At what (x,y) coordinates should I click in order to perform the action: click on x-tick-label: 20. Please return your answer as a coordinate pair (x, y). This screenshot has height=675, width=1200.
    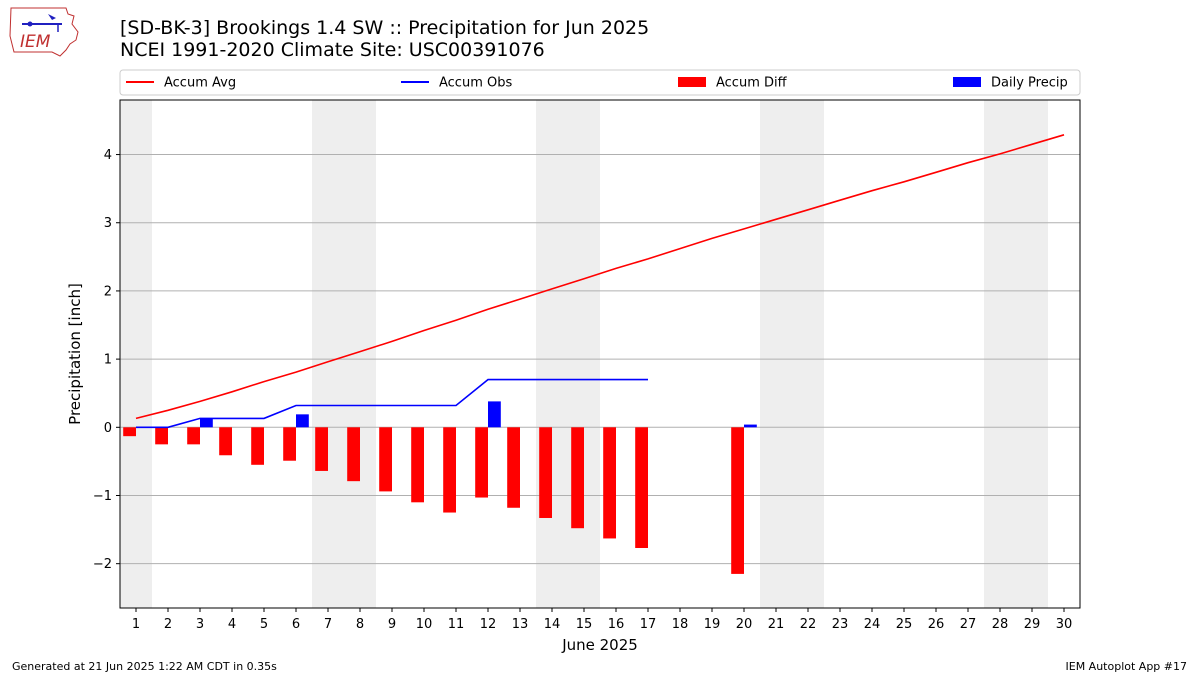
    Looking at the image, I should click on (744, 624).